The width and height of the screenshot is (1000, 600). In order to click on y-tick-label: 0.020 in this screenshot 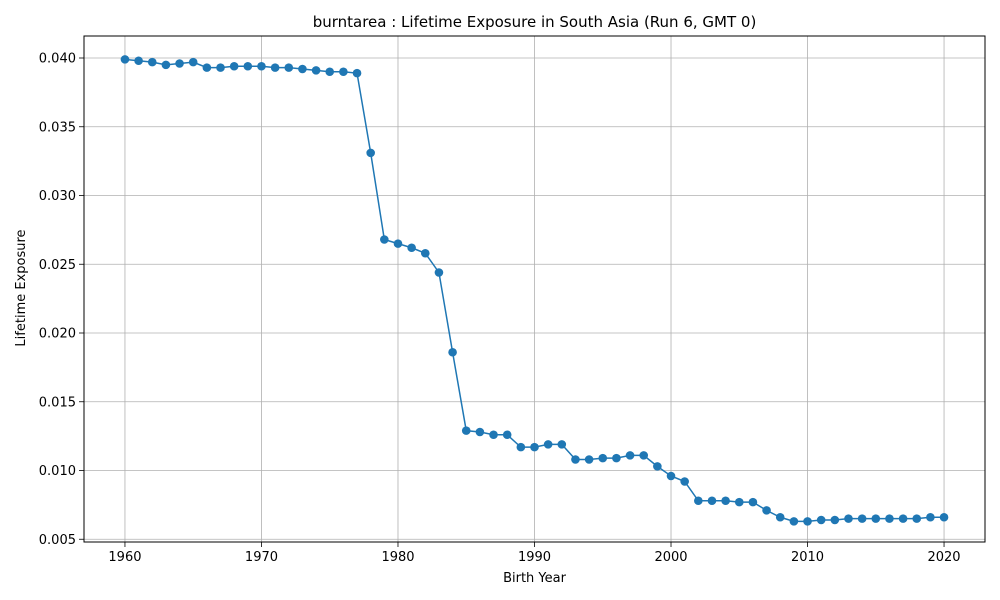, I will do `click(57, 334)`.